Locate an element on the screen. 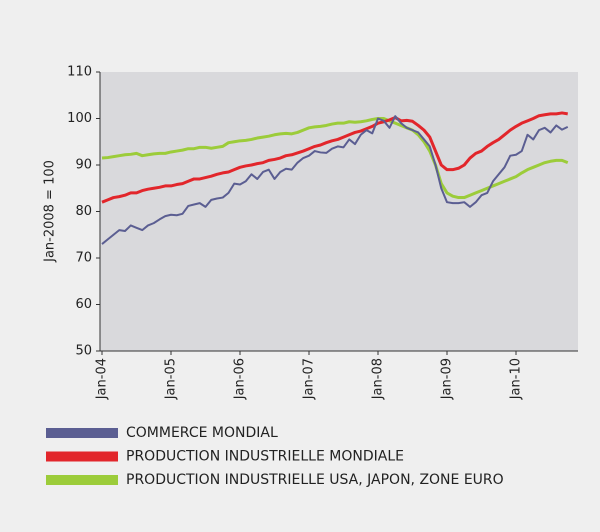 This screenshot has height=532, width=600. x-tick-label: Jan-05 is located at coordinates (171, 379).